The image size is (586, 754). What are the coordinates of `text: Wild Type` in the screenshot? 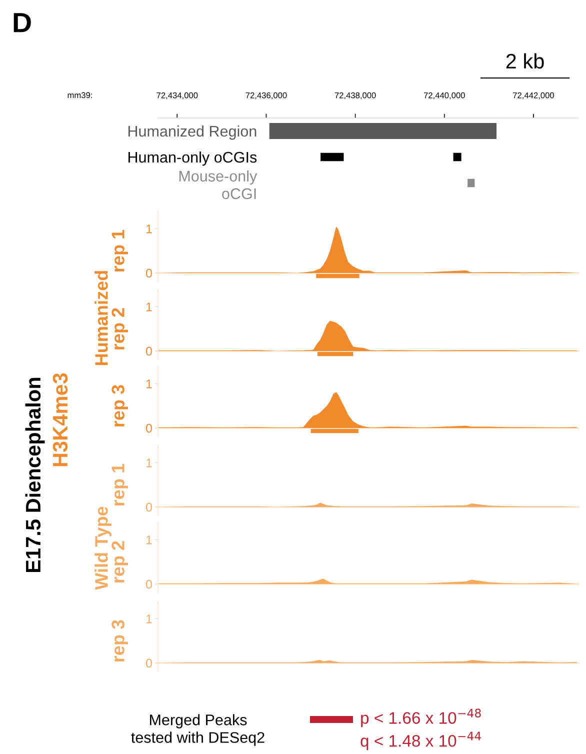 It's located at (103, 548).